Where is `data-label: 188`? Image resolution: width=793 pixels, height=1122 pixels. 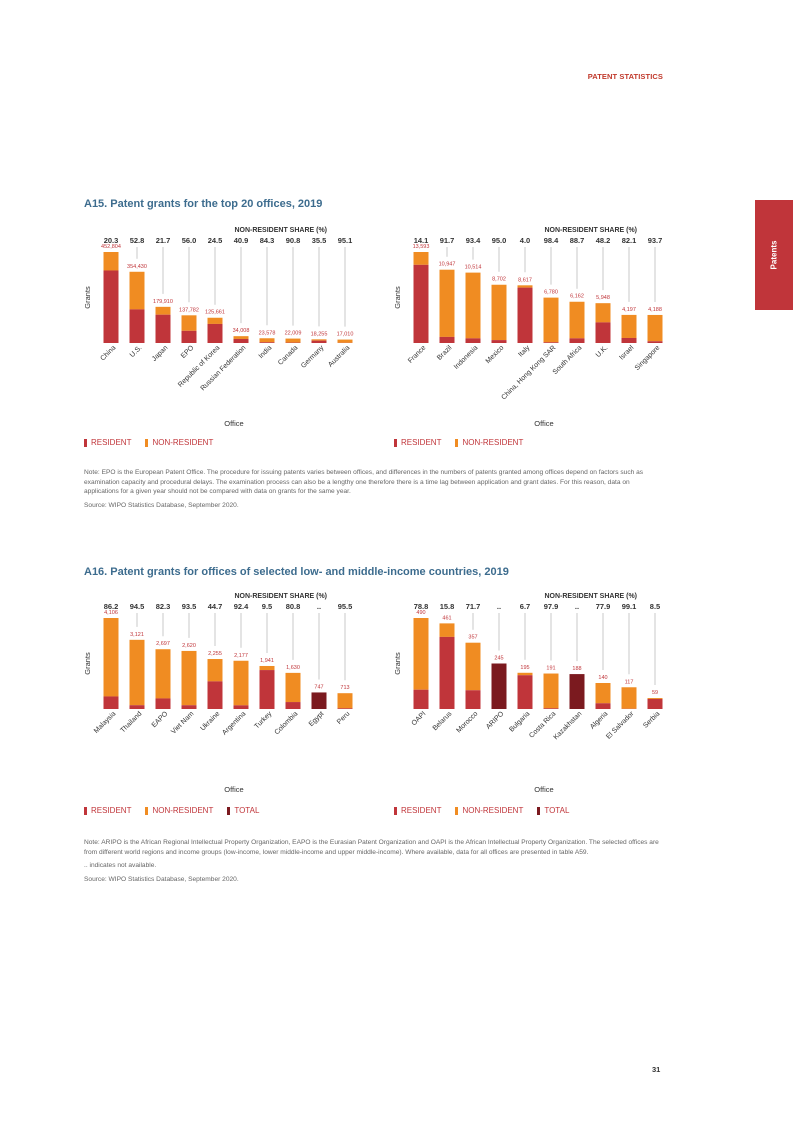
data-label: 188 is located at coordinates (576, 669).